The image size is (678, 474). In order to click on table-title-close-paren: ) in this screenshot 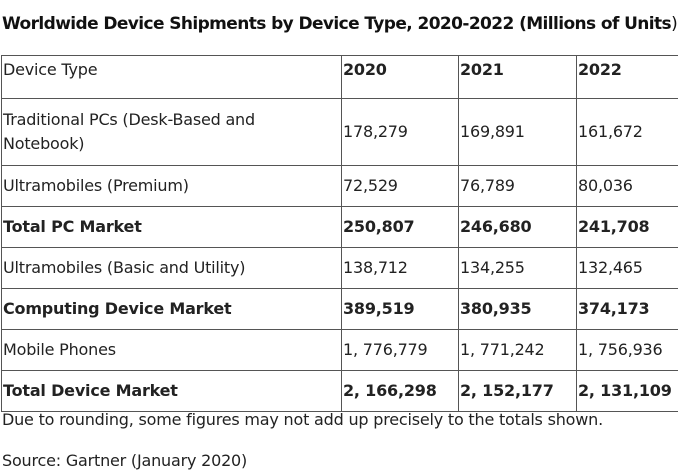, I will do `click(674, 24)`.